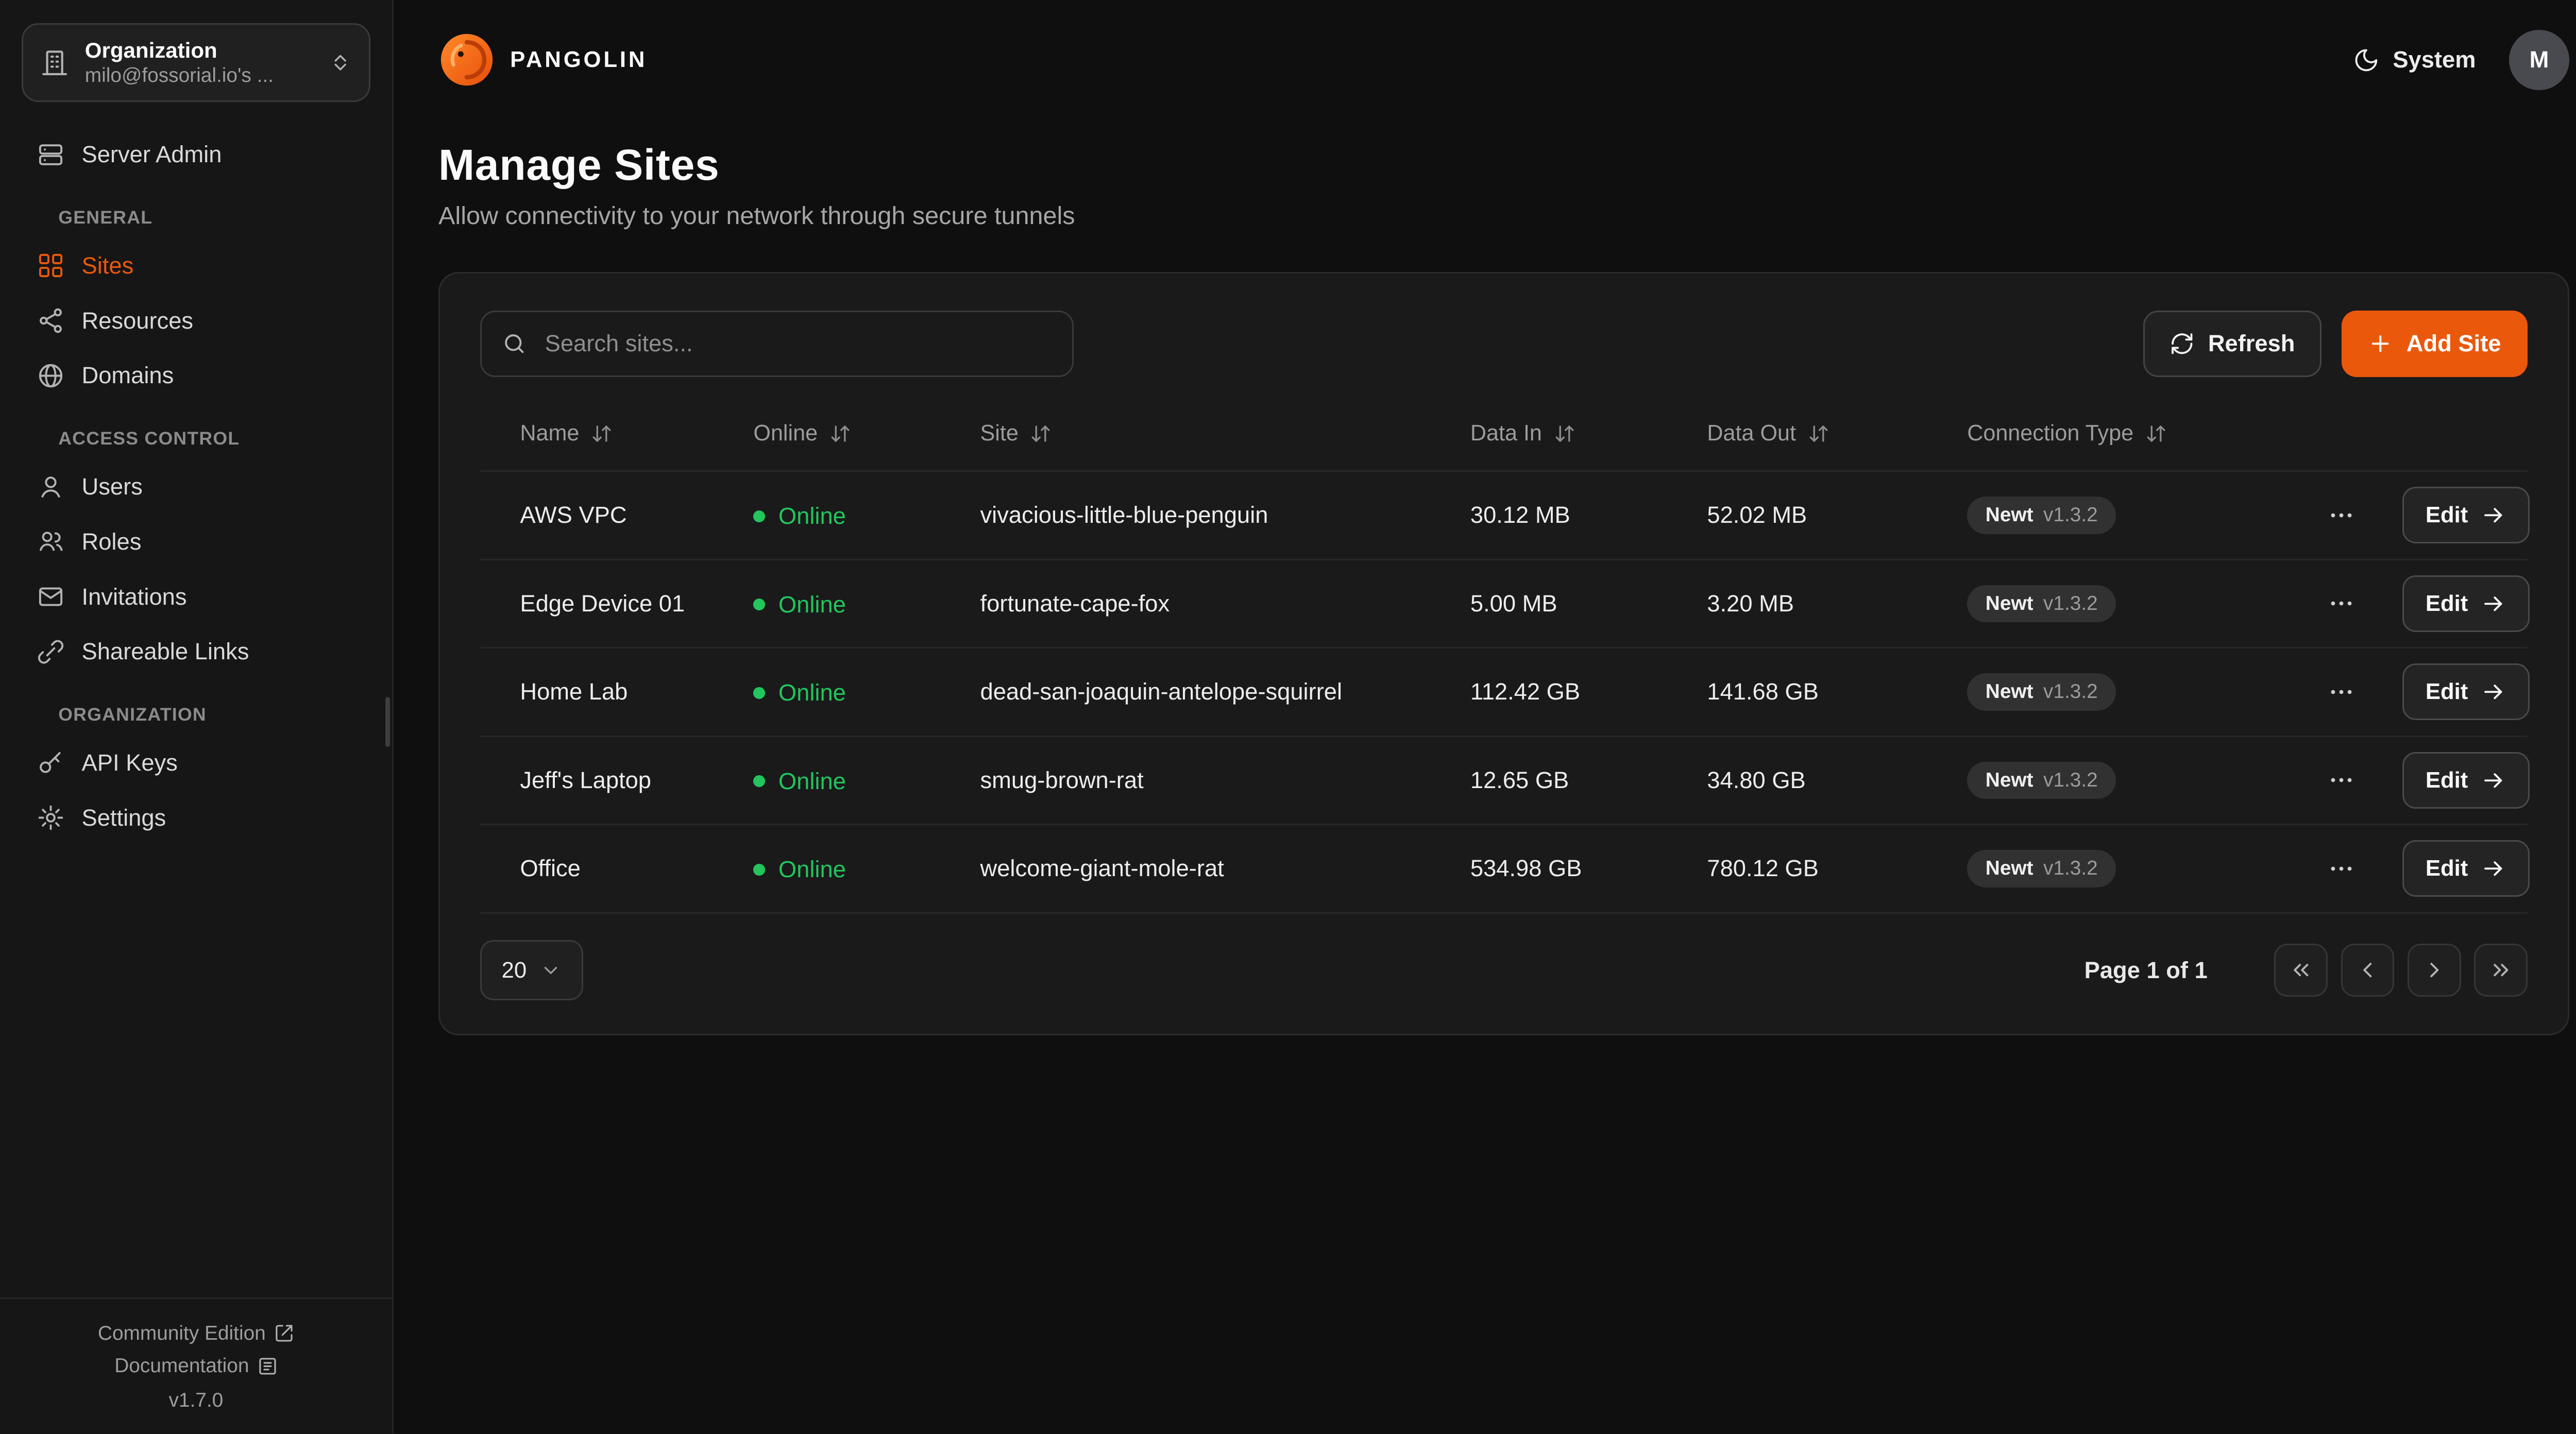 The height and width of the screenshot is (1434, 2576). What do you see at coordinates (999, 433) in the screenshot?
I see `column-label: Site` at bounding box center [999, 433].